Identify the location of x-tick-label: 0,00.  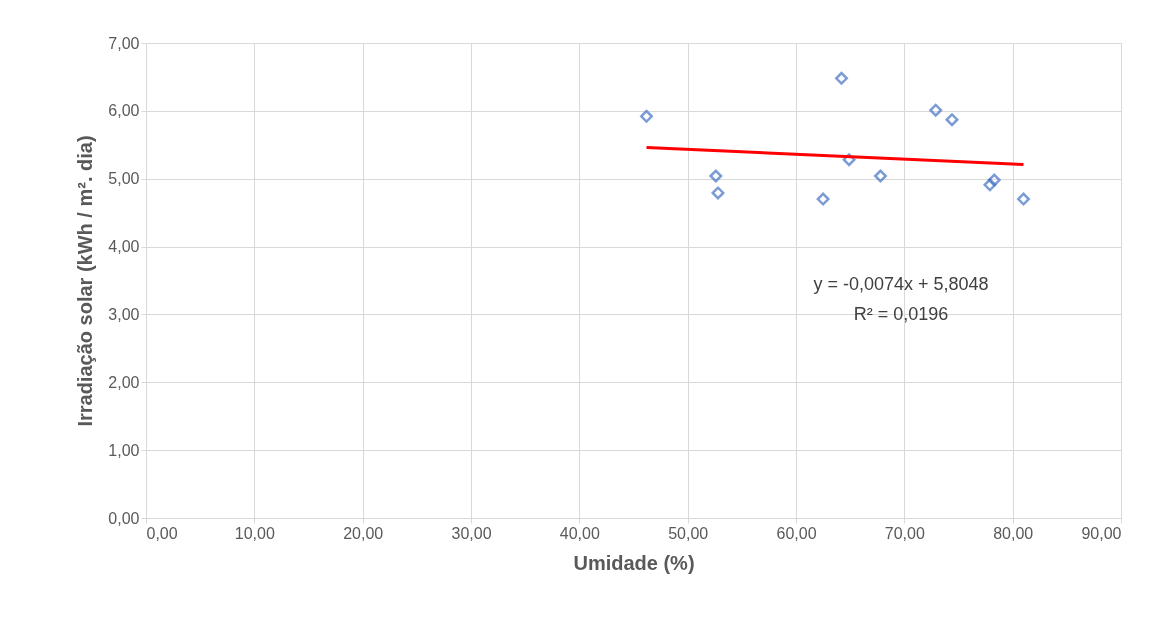
(162, 533).